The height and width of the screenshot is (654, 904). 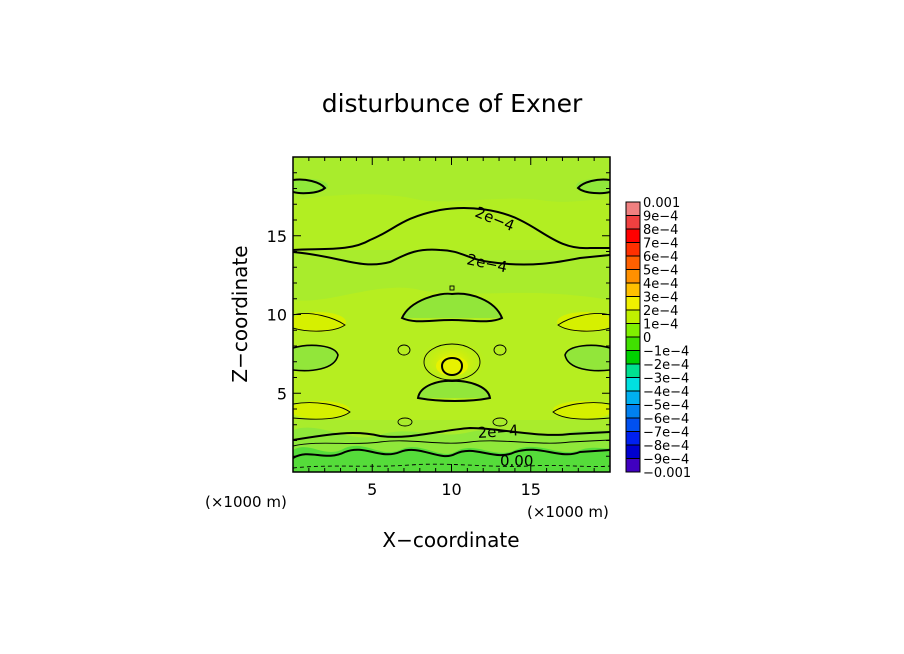 What do you see at coordinates (568, 512) in the screenshot?
I see `x-unit-label: (×1000 m)` at bounding box center [568, 512].